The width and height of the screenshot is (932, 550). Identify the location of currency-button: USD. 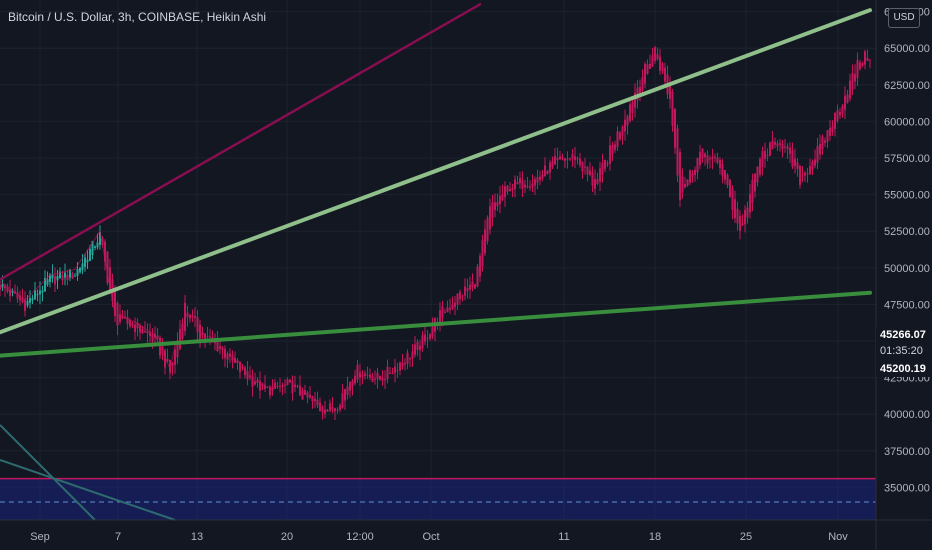
(904, 18).